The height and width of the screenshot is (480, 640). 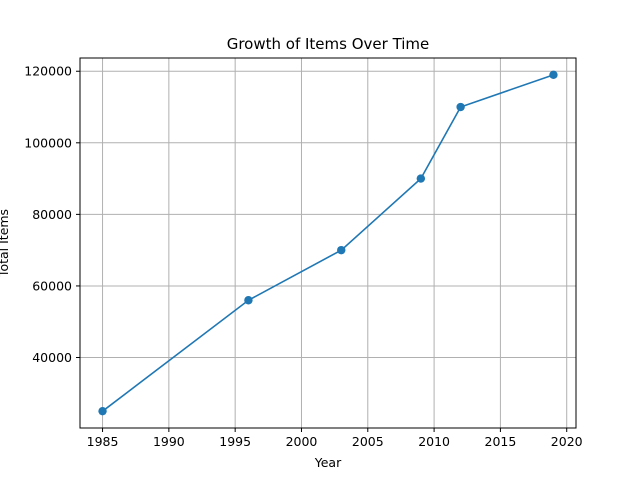 What do you see at coordinates (52, 285) in the screenshot?
I see `y-tick-label: 60000` at bounding box center [52, 285].